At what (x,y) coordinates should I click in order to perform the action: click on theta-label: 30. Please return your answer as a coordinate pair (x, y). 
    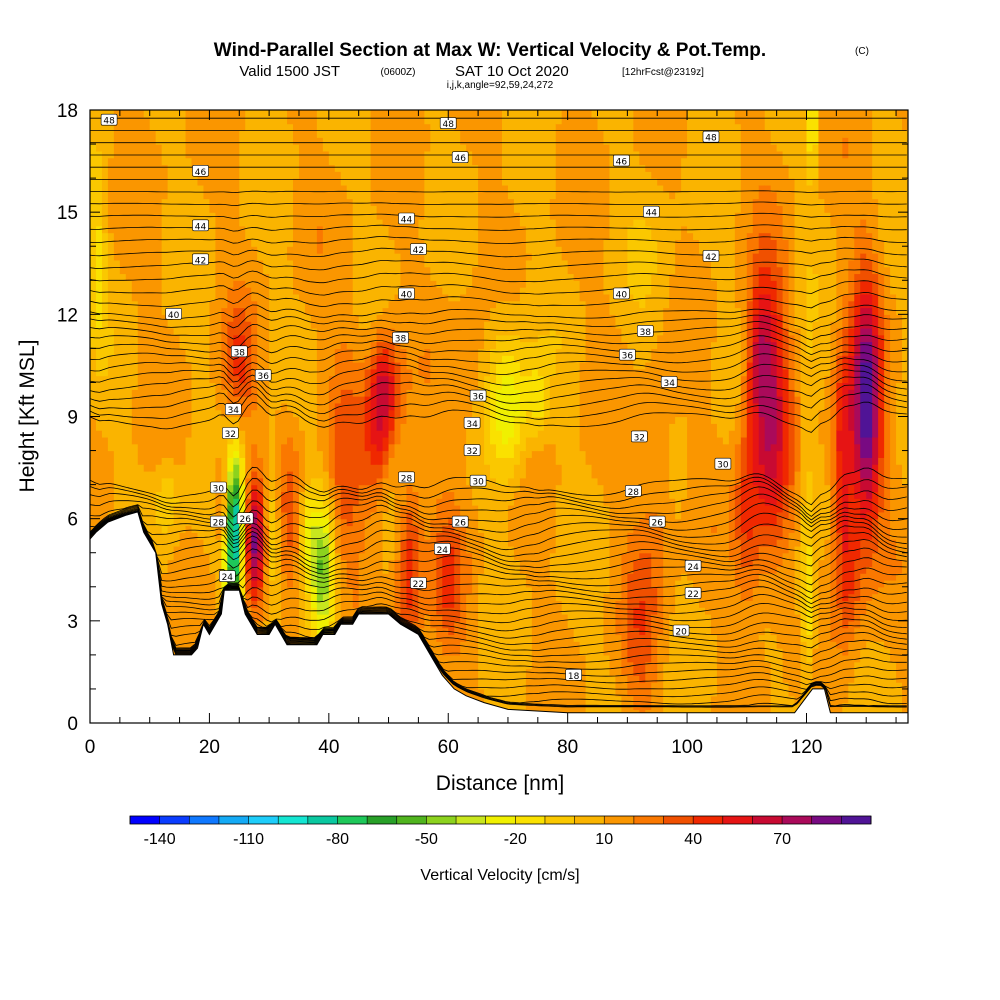
    Looking at the image, I should click on (478, 481).